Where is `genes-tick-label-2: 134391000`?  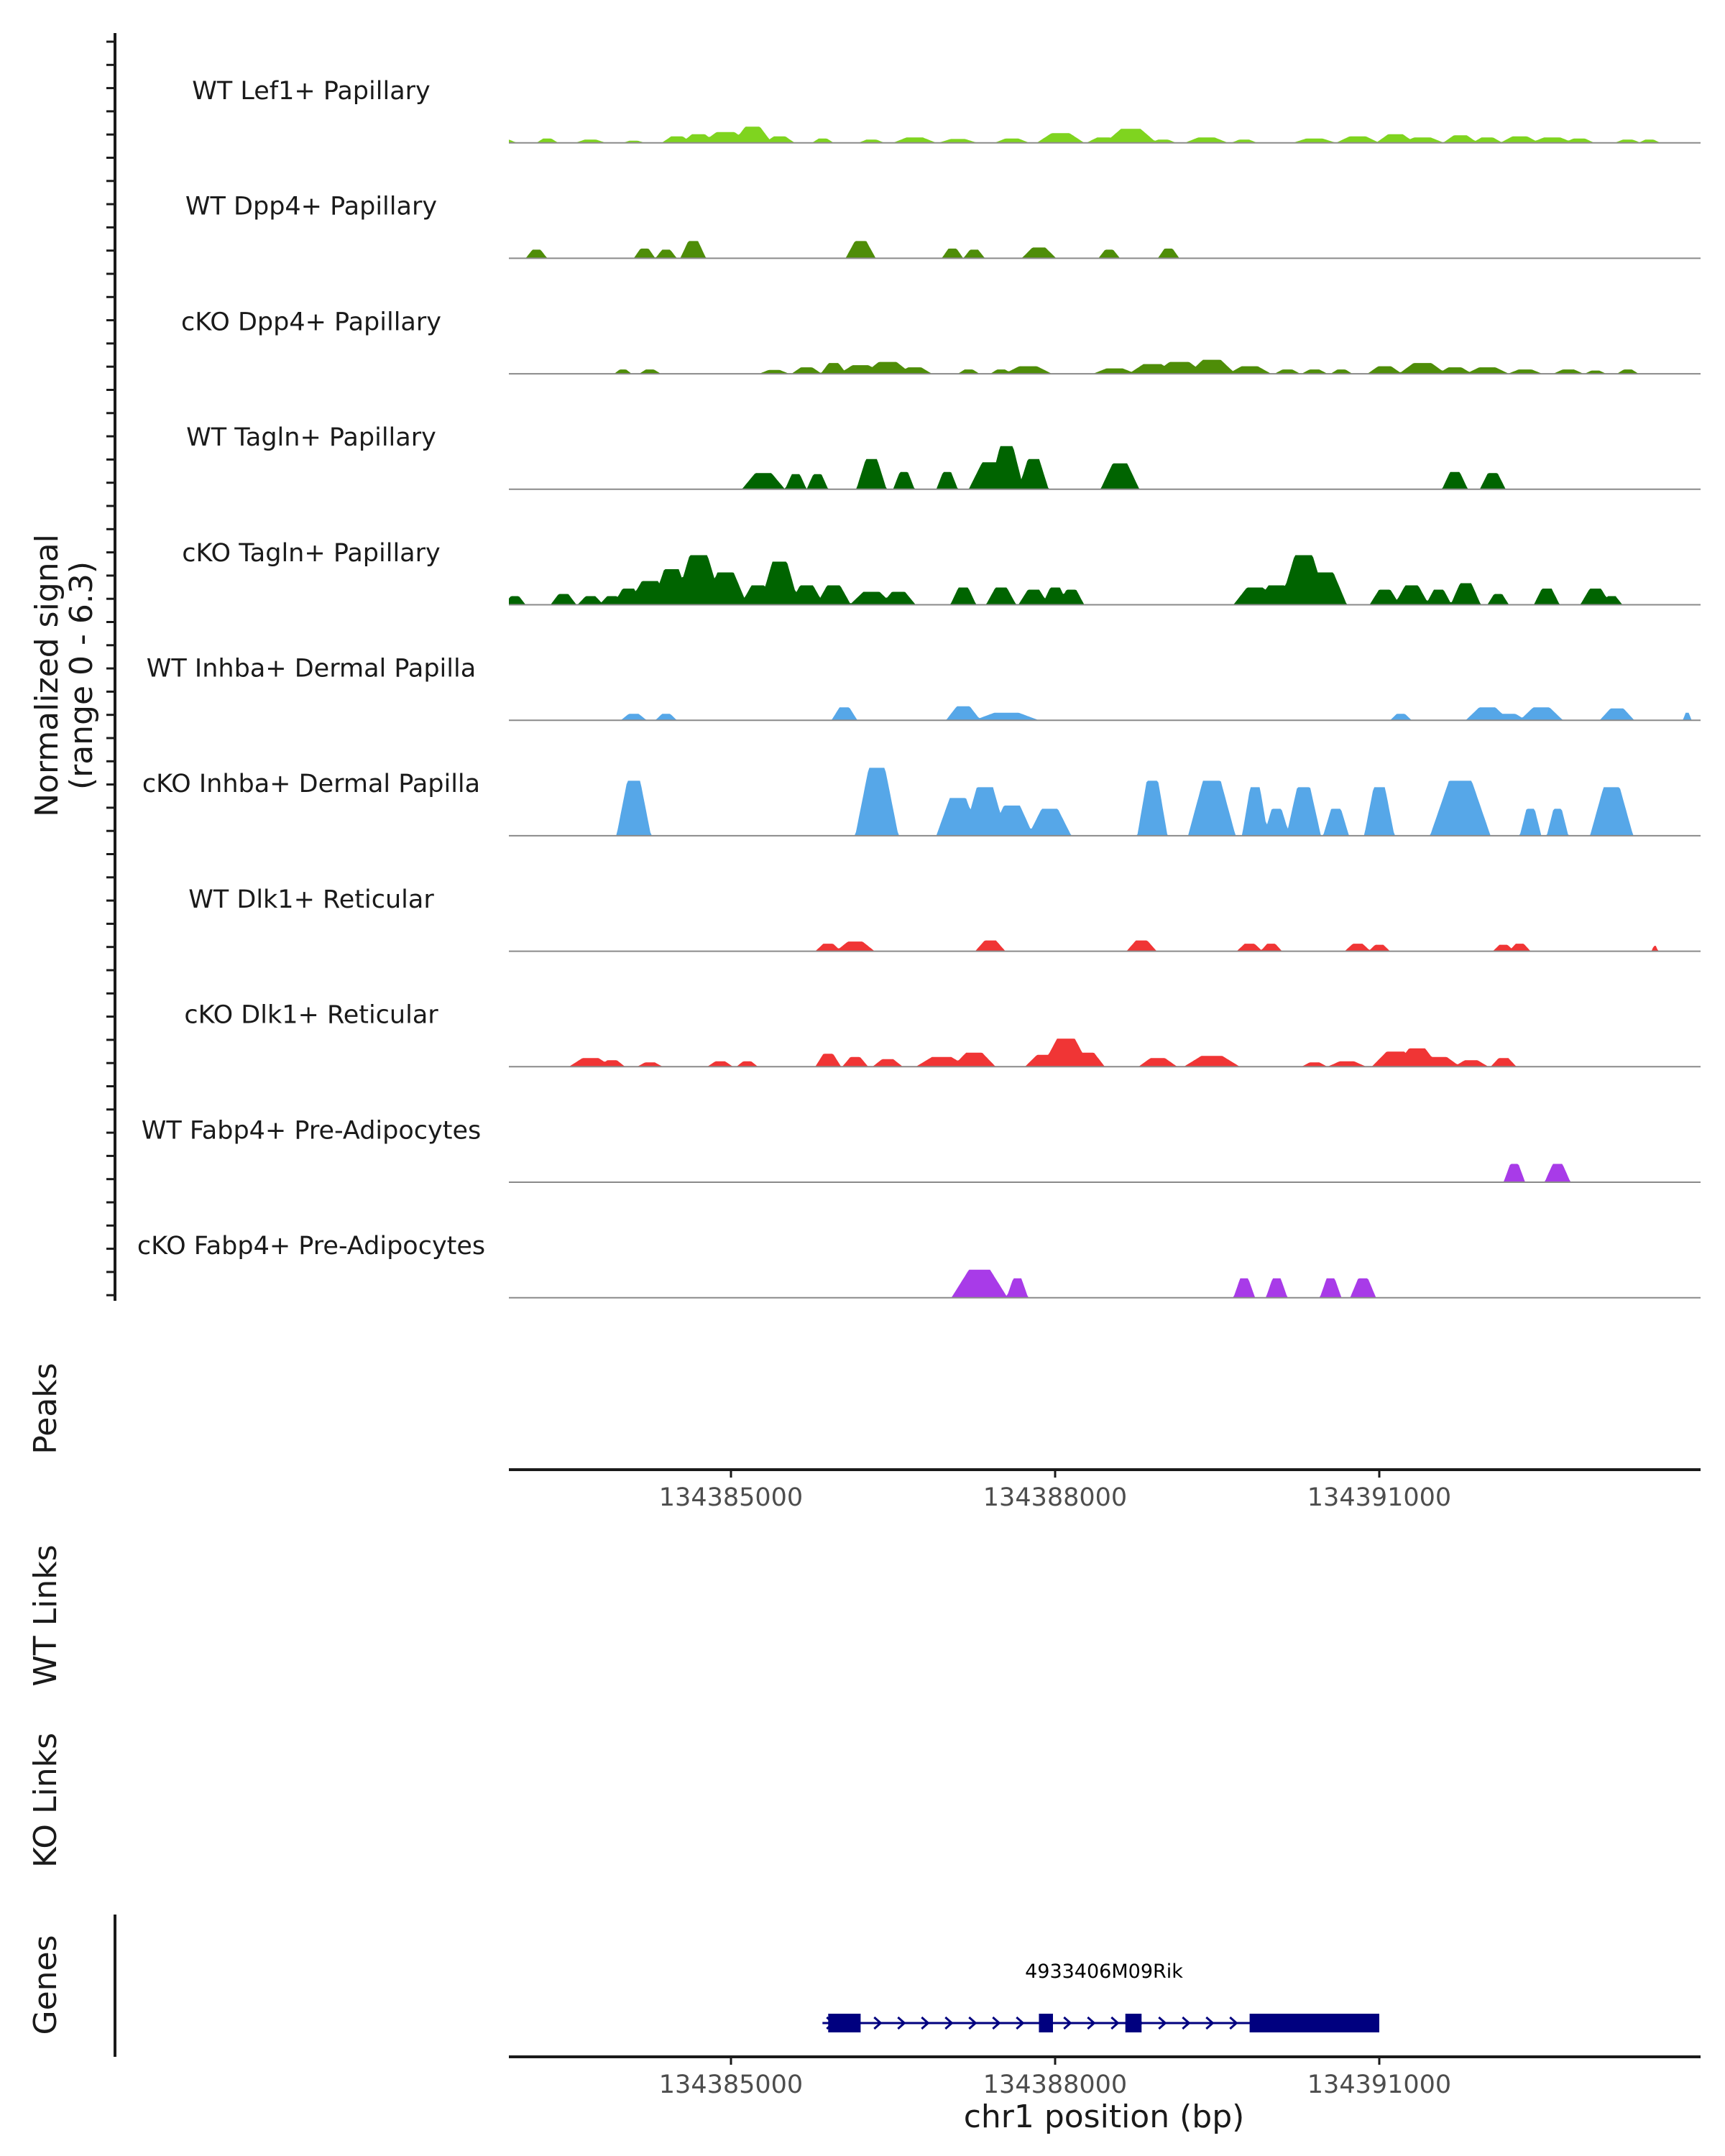
genes-tick-label-2: 134391000 is located at coordinates (1379, 2084).